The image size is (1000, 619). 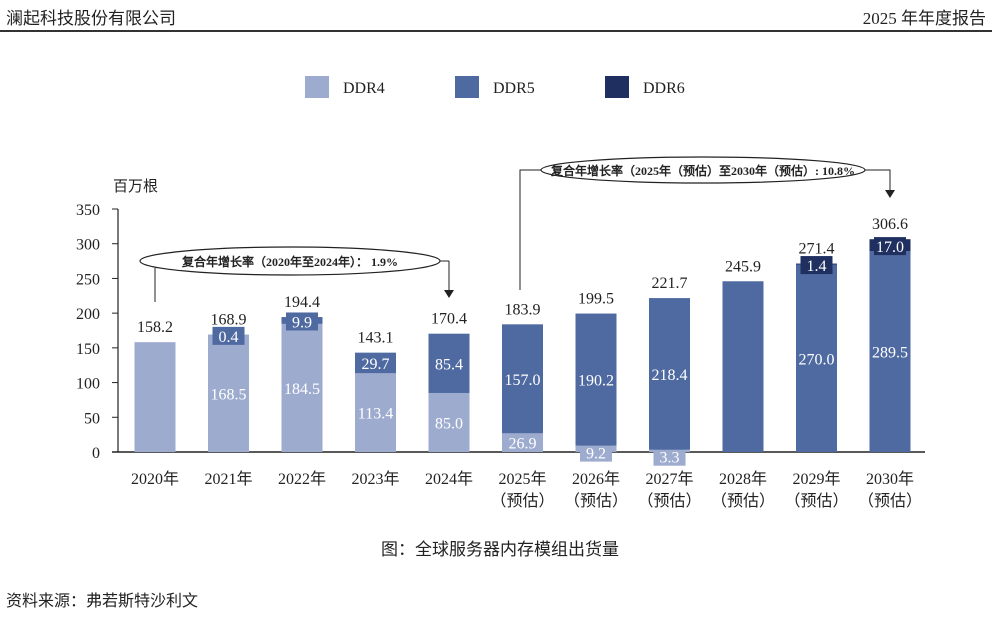 I want to click on data-label-ddr4: 113.4, so click(x=375, y=414).